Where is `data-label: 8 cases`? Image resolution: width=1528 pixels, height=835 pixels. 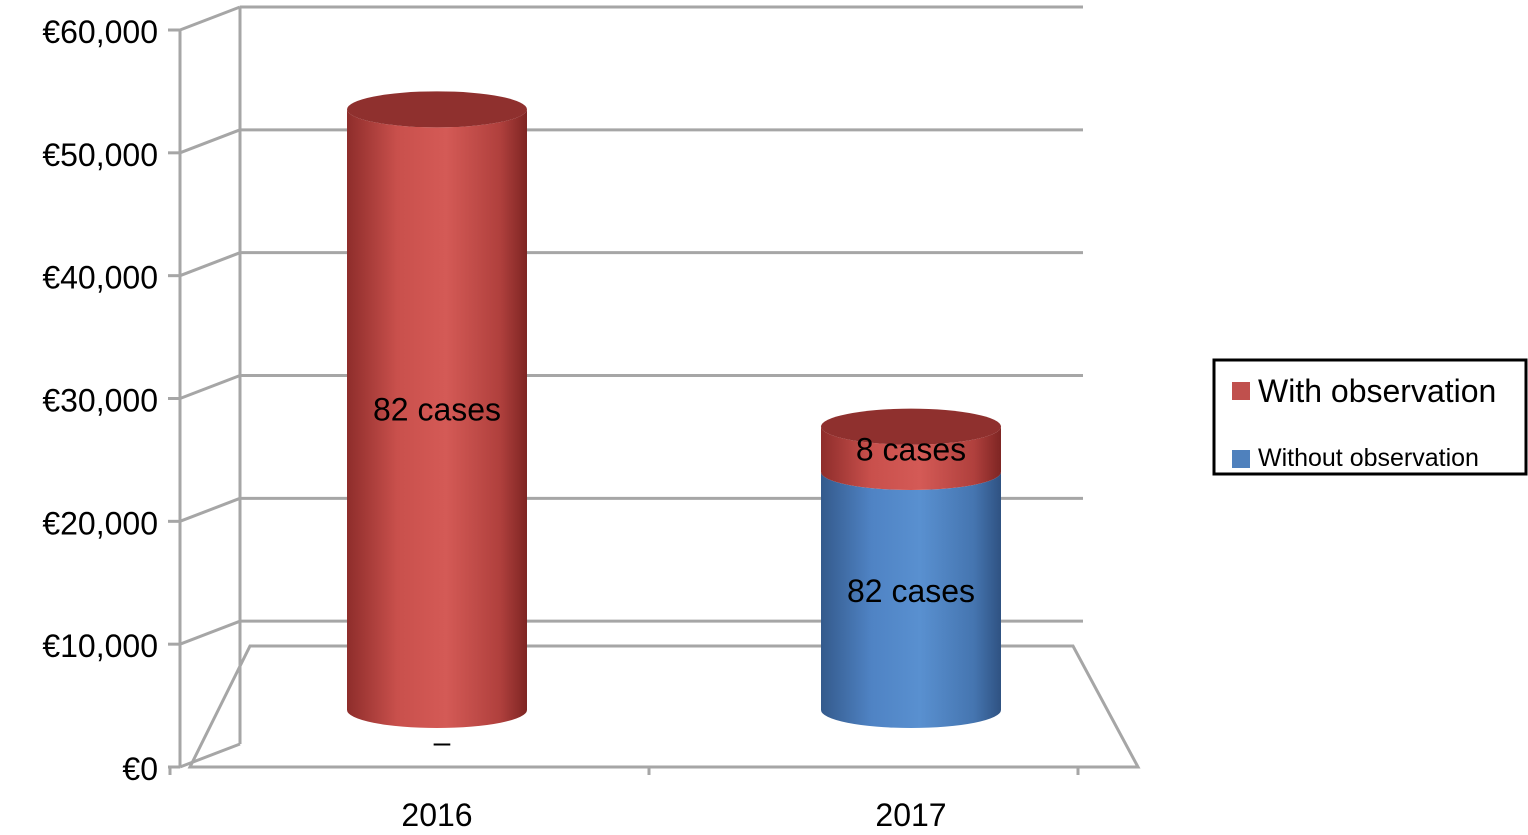 data-label: 8 cases is located at coordinates (911, 449).